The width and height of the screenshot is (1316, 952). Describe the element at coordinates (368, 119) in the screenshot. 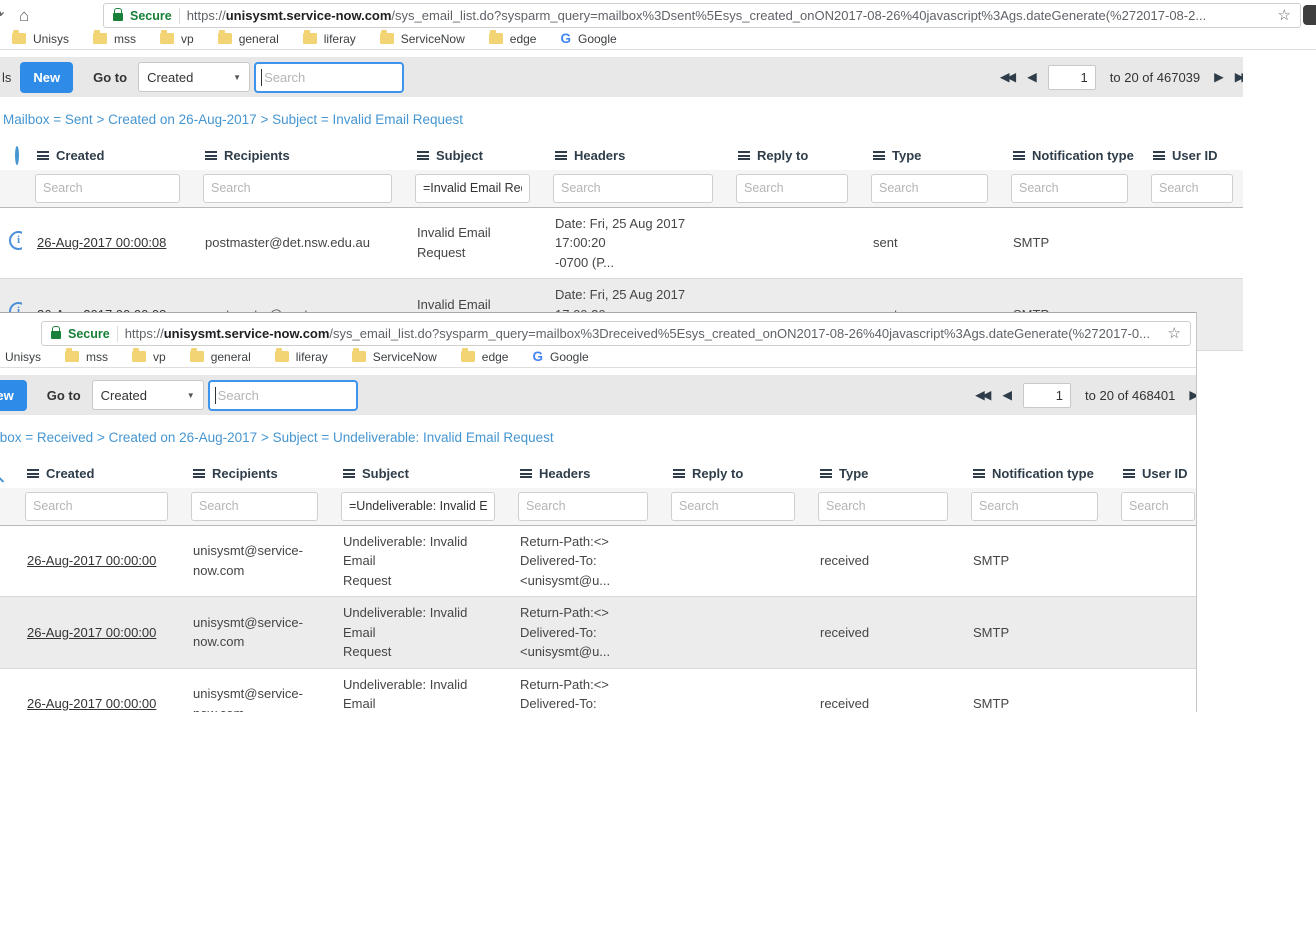

I see `breadcrumb-subject: Subject = Invalid Email Request` at that location.